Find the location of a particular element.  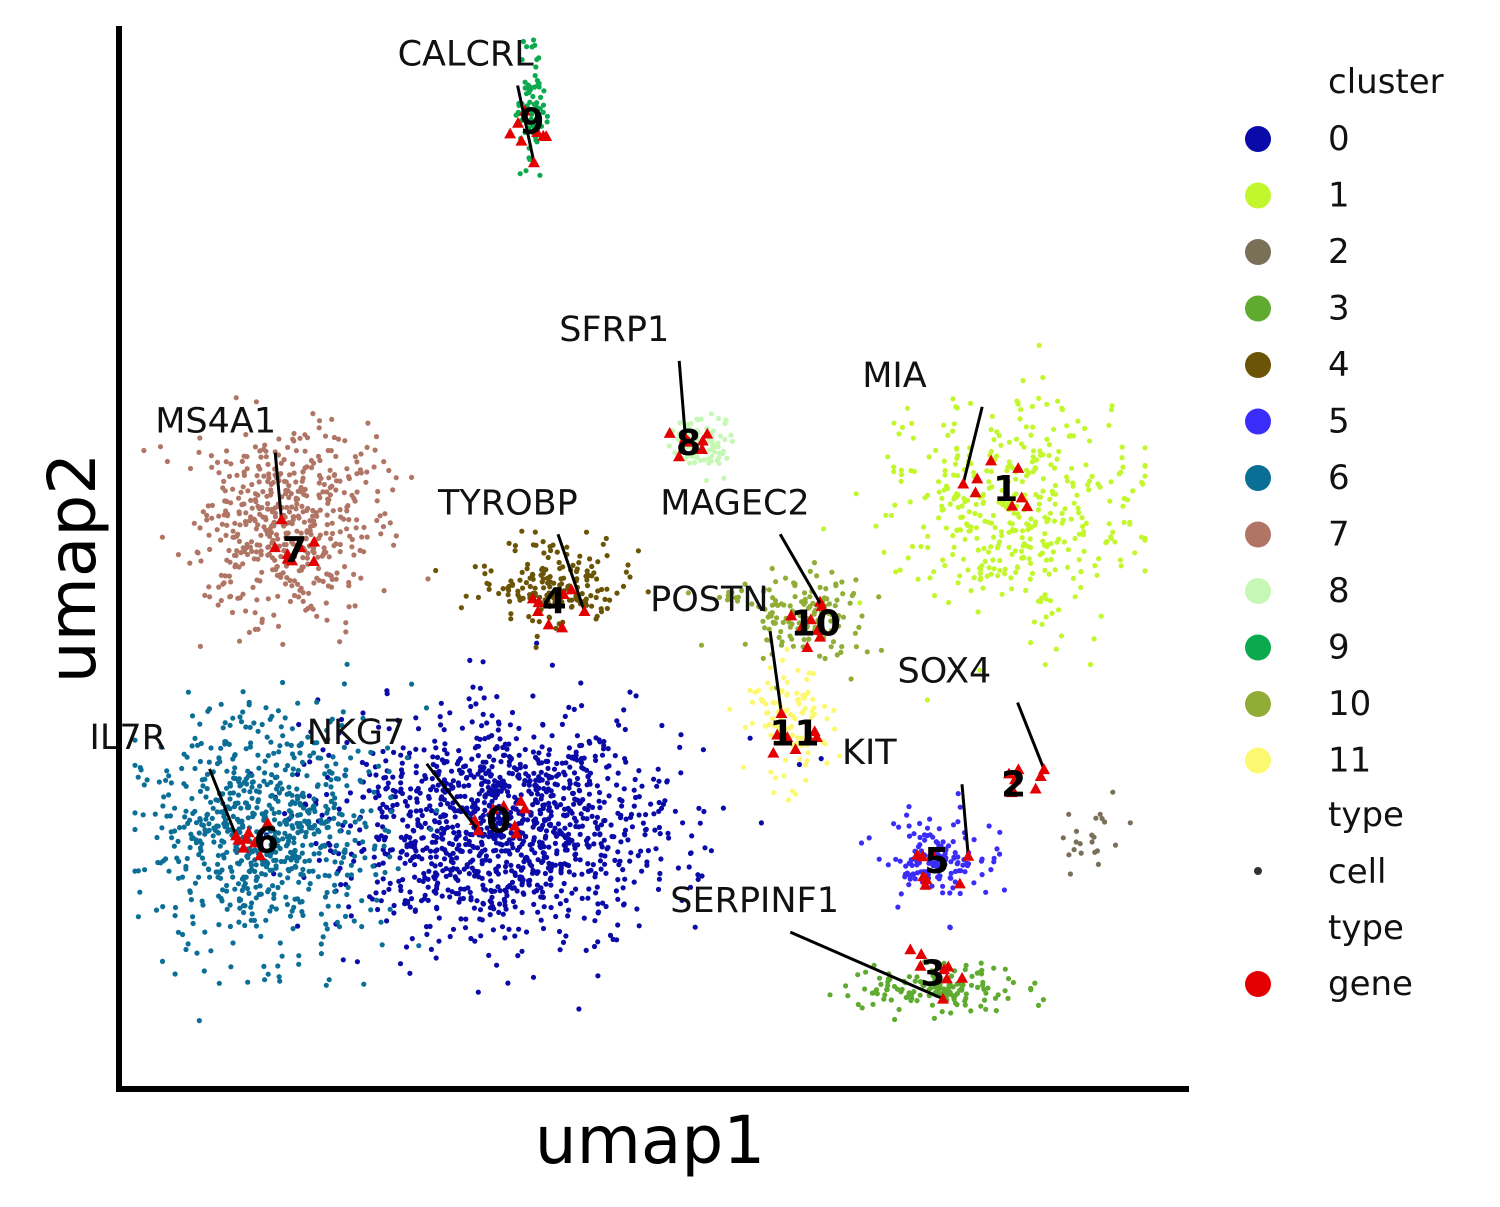

legend-entry-cluster-4: 4 is located at coordinates (1297, 365).